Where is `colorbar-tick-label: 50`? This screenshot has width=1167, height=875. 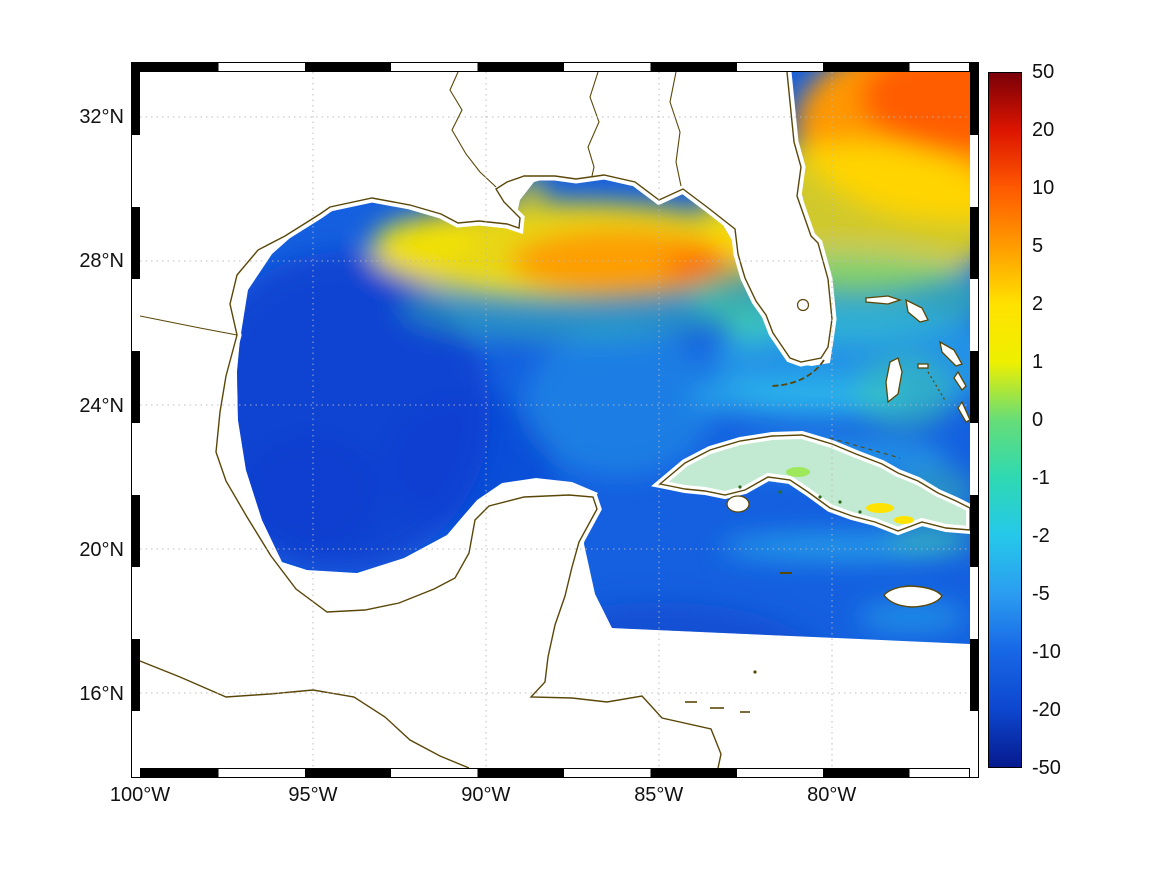
colorbar-tick-label: 50 is located at coordinates (1043, 72).